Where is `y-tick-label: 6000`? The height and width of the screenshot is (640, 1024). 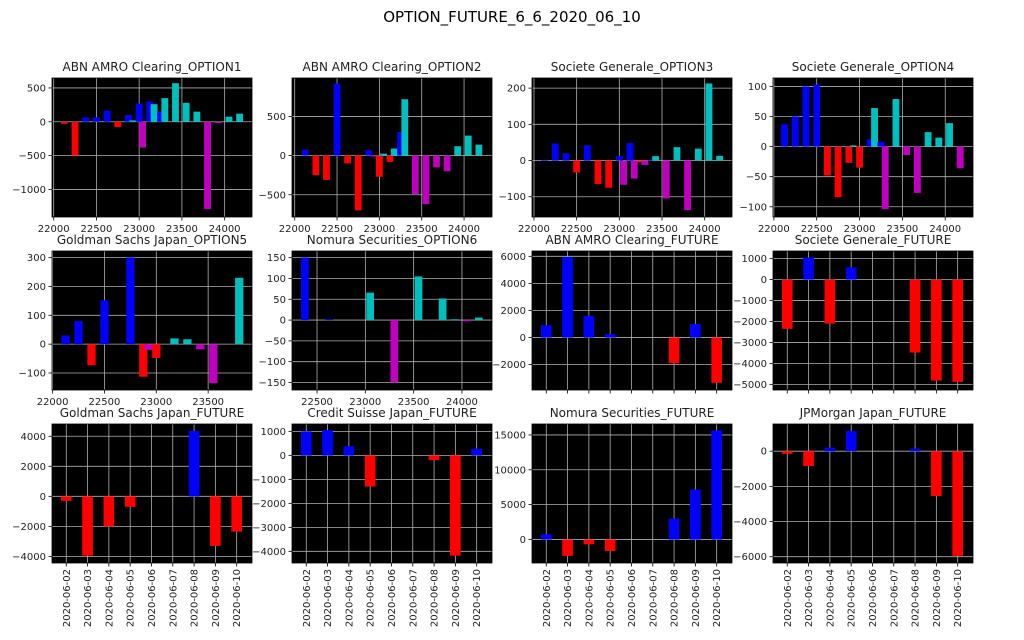 y-tick-label: 6000 is located at coordinates (513, 257).